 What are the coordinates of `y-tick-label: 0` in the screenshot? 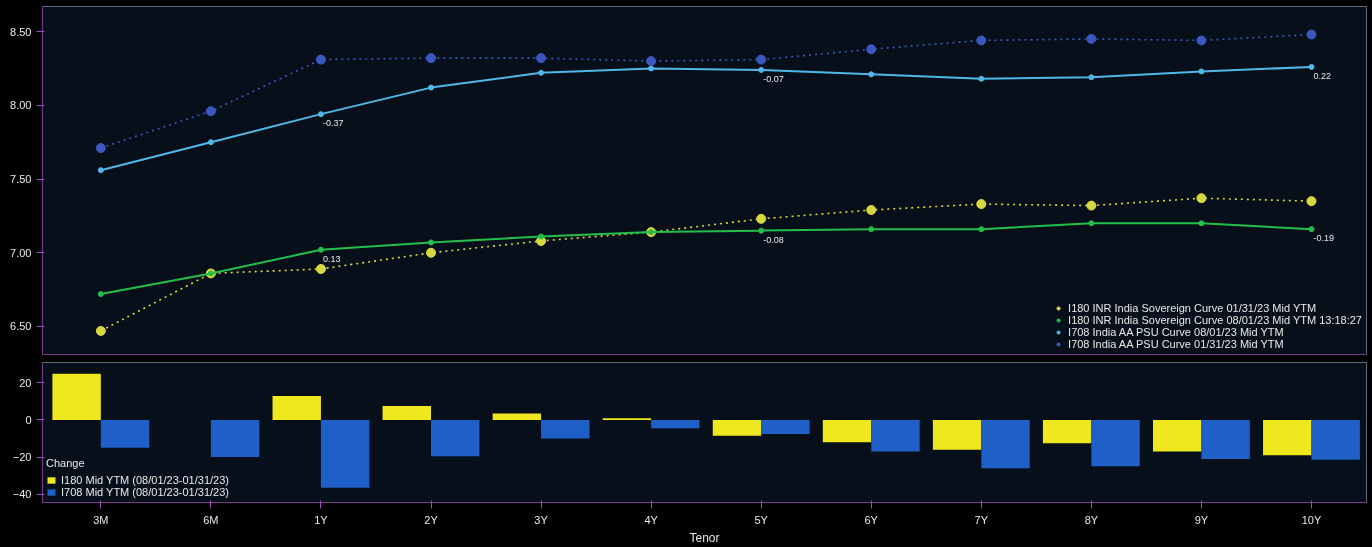 It's located at (28, 419).